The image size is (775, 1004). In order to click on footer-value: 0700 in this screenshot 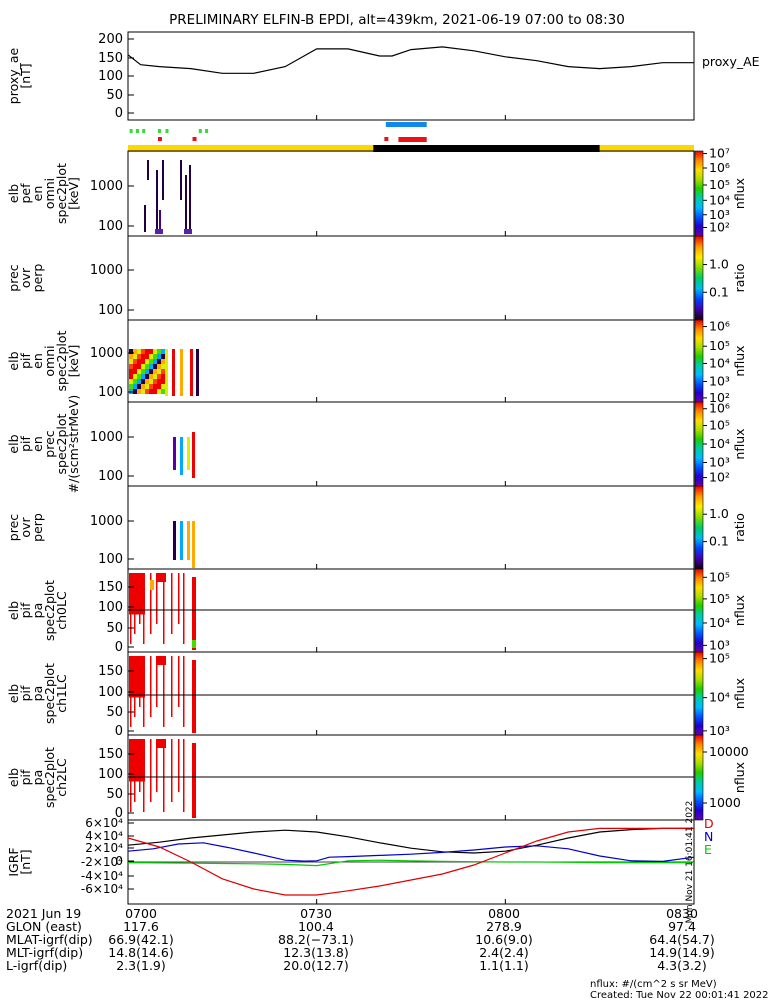, I will do `click(141, 913)`.